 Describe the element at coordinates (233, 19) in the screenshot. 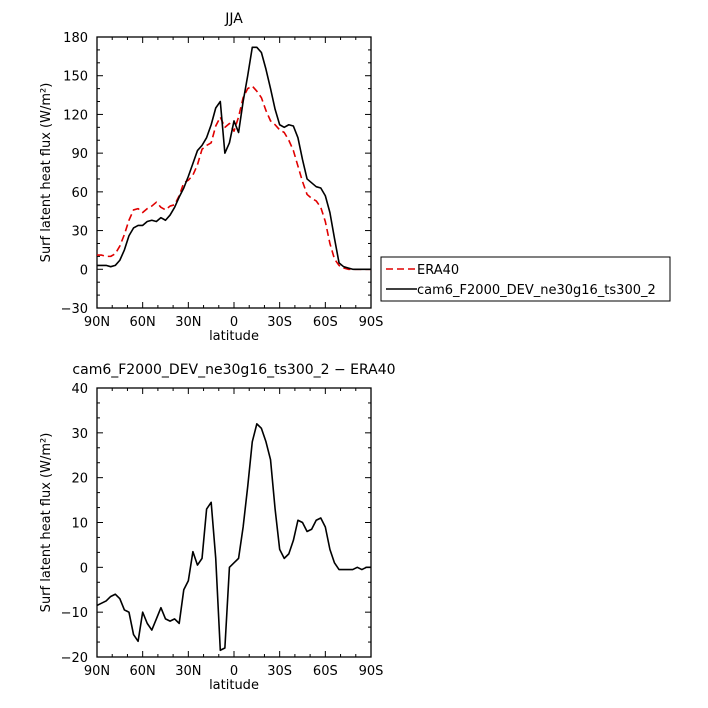

I see `chart-title: JJA` at that location.